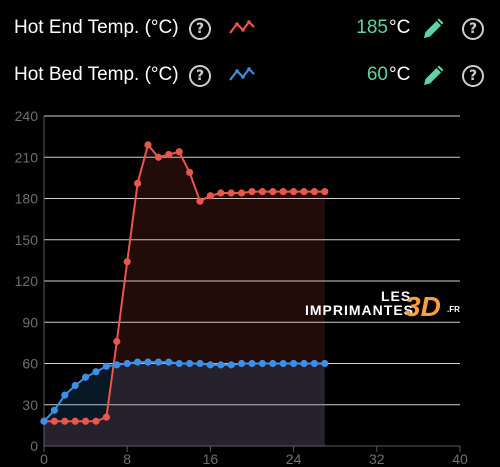 The width and height of the screenshot is (500, 467). I want to click on x-tick-label: 32, so click(377, 459).